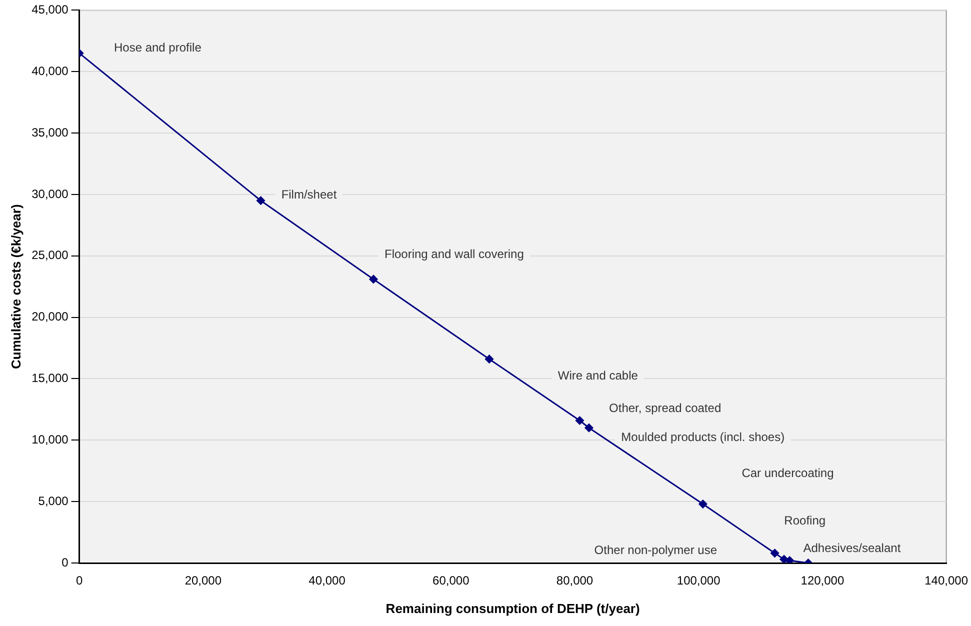 The image size is (971, 626). Describe the element at coordinates (513, 608) in the screenshot. I see `x-axis-title: Remaining consumption of DEHP (t/year)` at that location.